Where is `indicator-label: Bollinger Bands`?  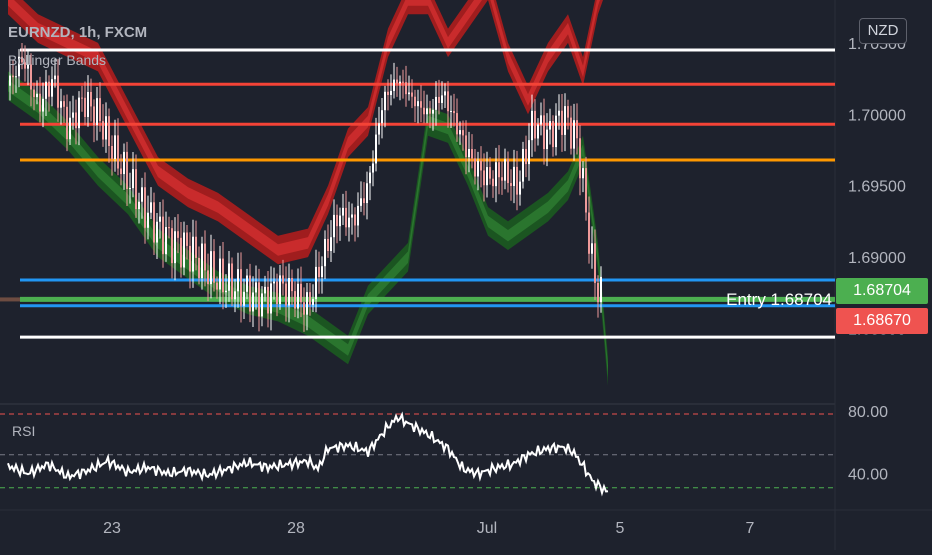 indicator-label: Bollinger Bands is located at coordinates (57, 60).